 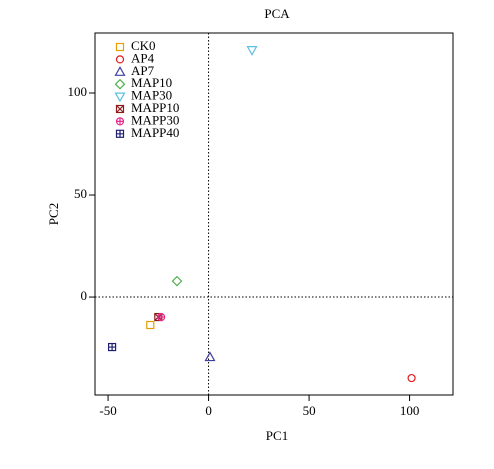 I want to click on y-tick-label: 0, so click(x=84, y=295).